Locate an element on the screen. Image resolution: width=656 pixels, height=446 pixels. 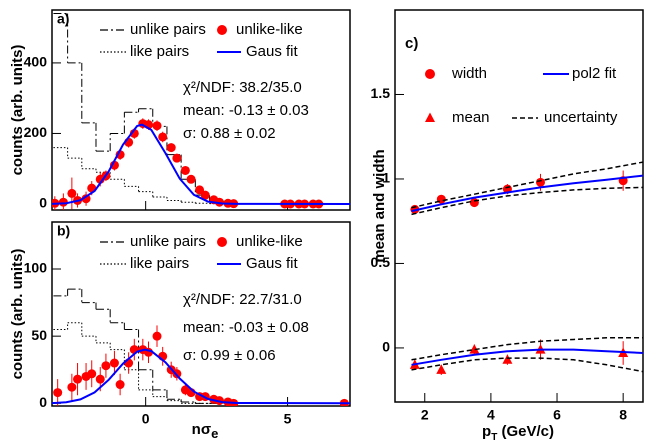
x-tick-label: 0 is located at coordinates (146, 419).